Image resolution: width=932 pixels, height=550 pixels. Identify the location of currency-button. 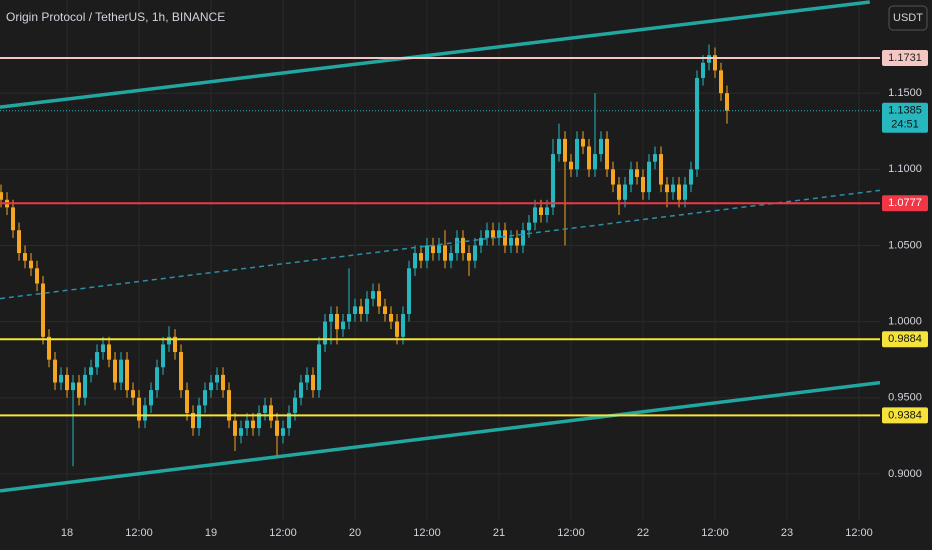
(908, 18).